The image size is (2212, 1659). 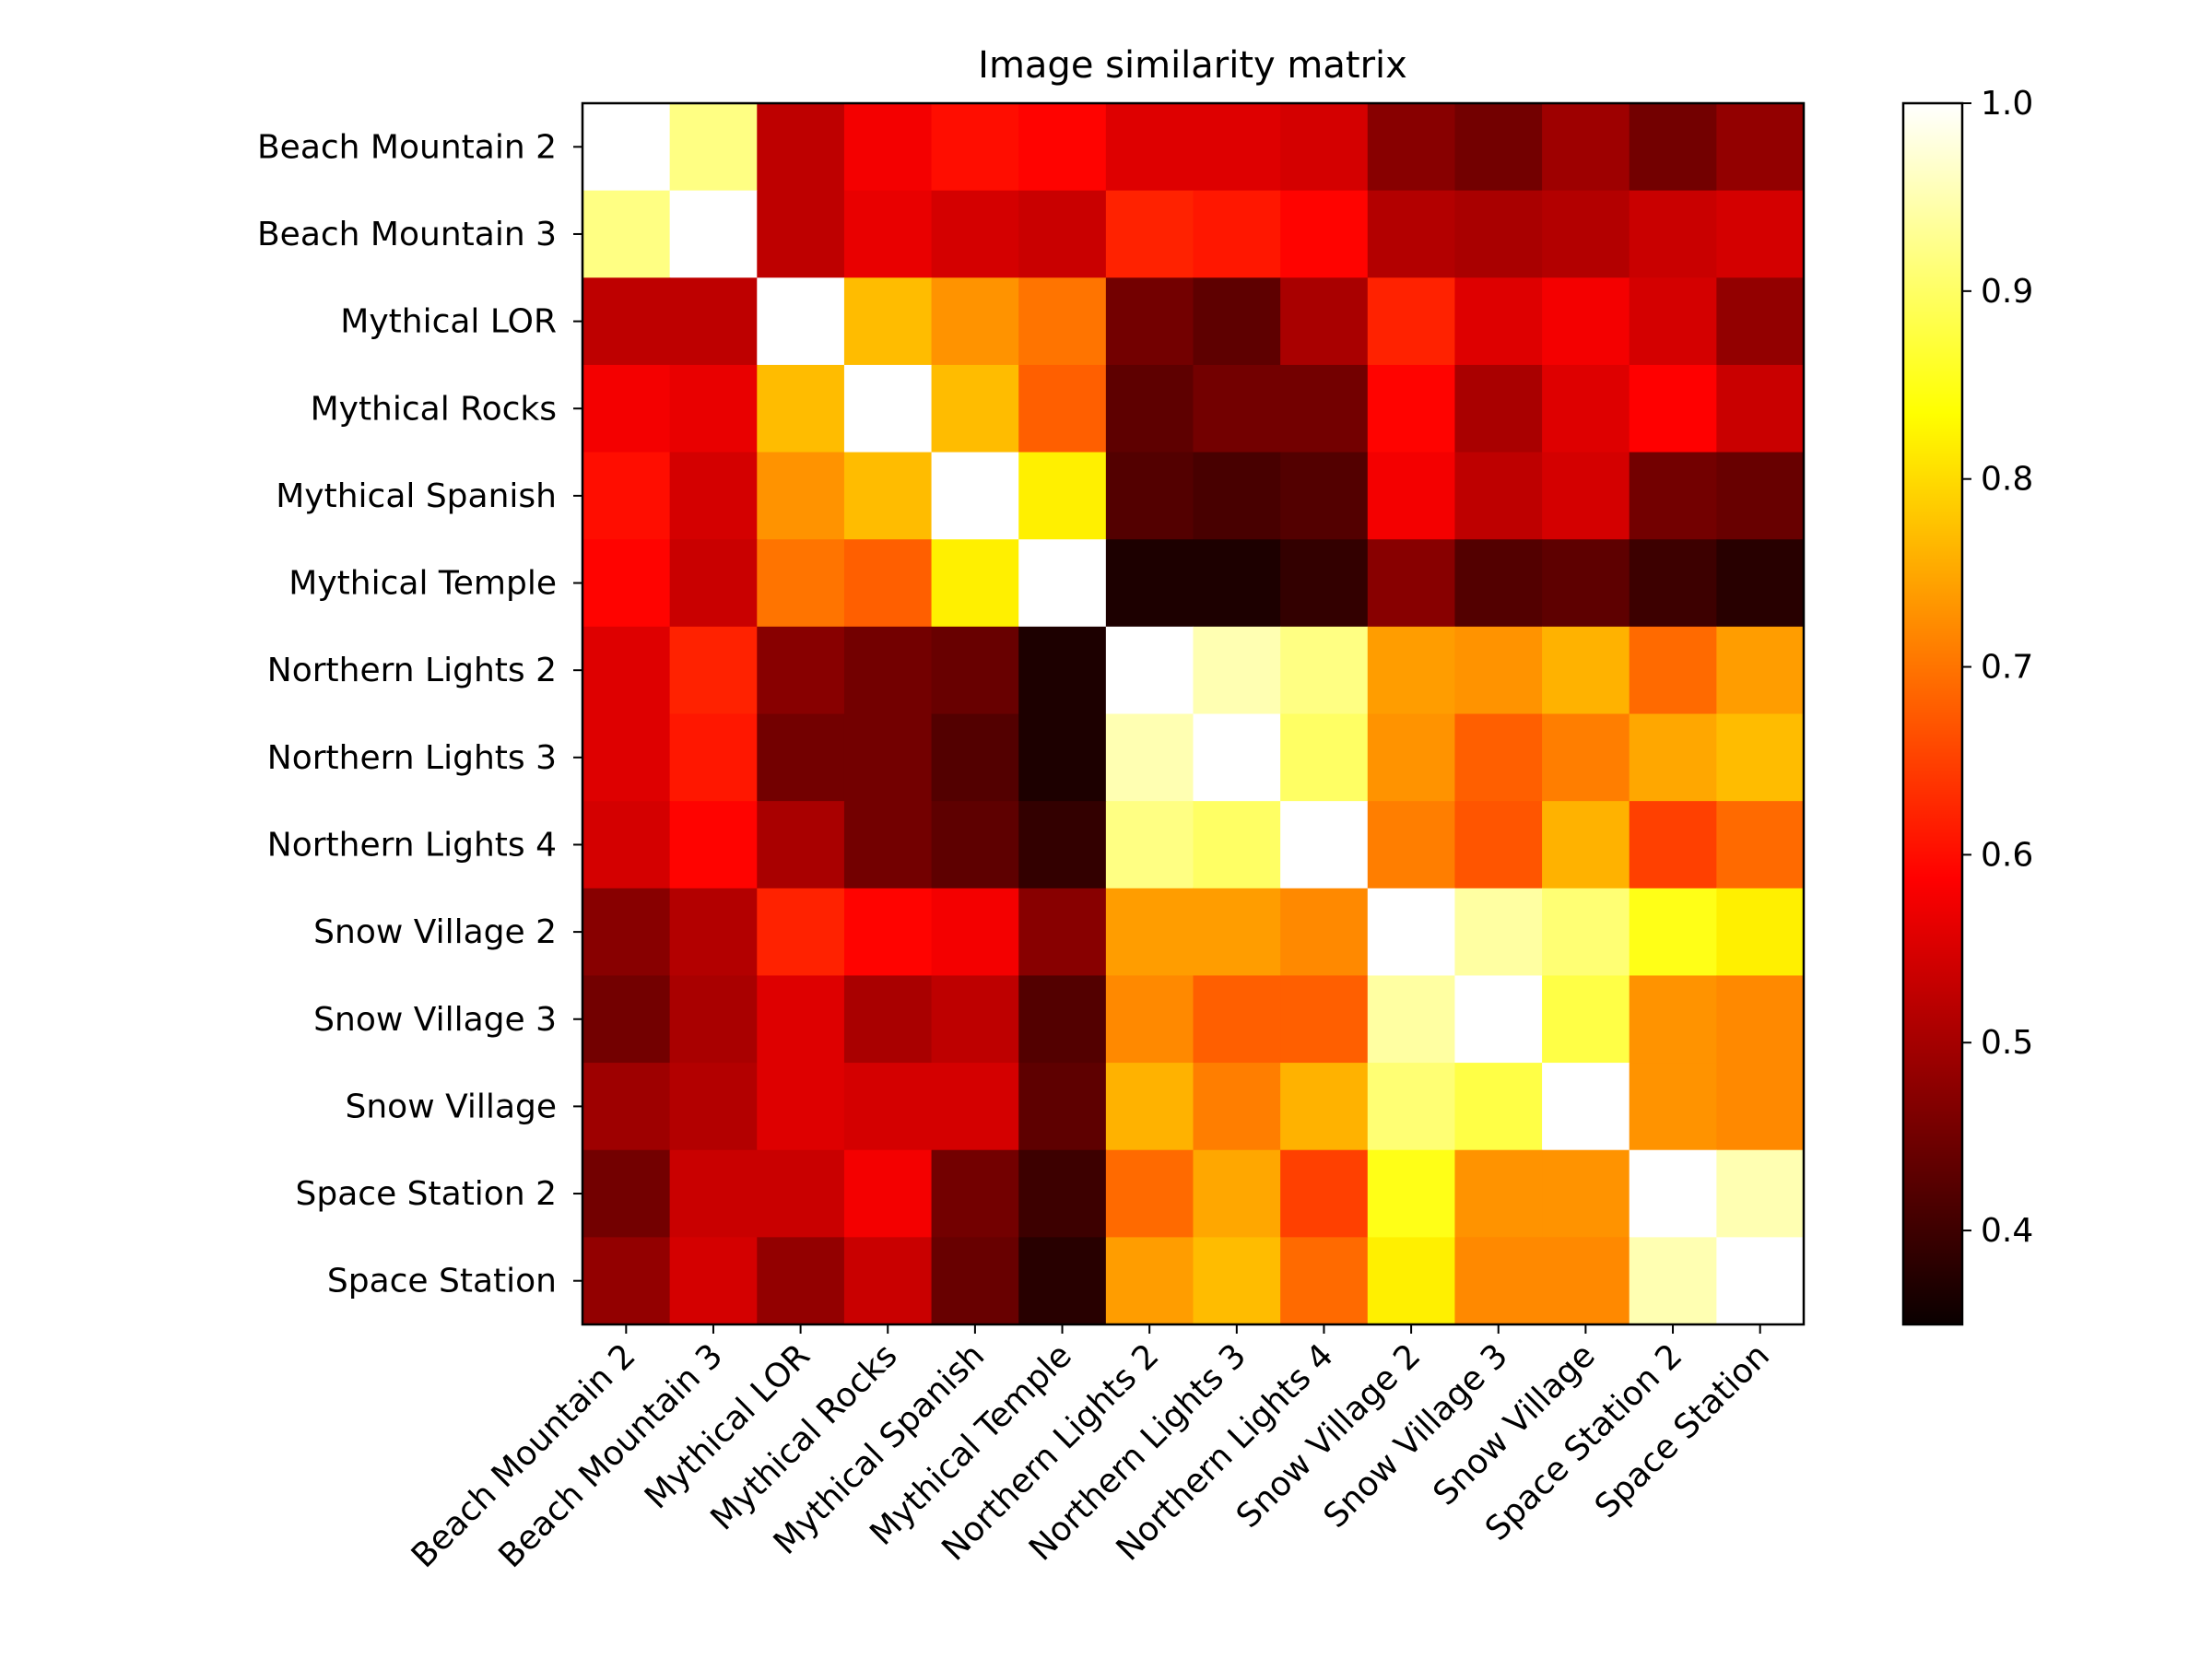 I want to click on y-tick-label: Space Station, so click(x=442, y=1281).